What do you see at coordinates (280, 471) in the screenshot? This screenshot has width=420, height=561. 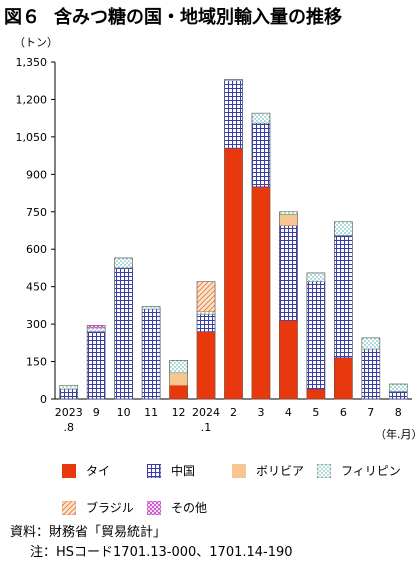 I see `legend-label-bolivia: ボリビア` at bounding box center [280, 471].